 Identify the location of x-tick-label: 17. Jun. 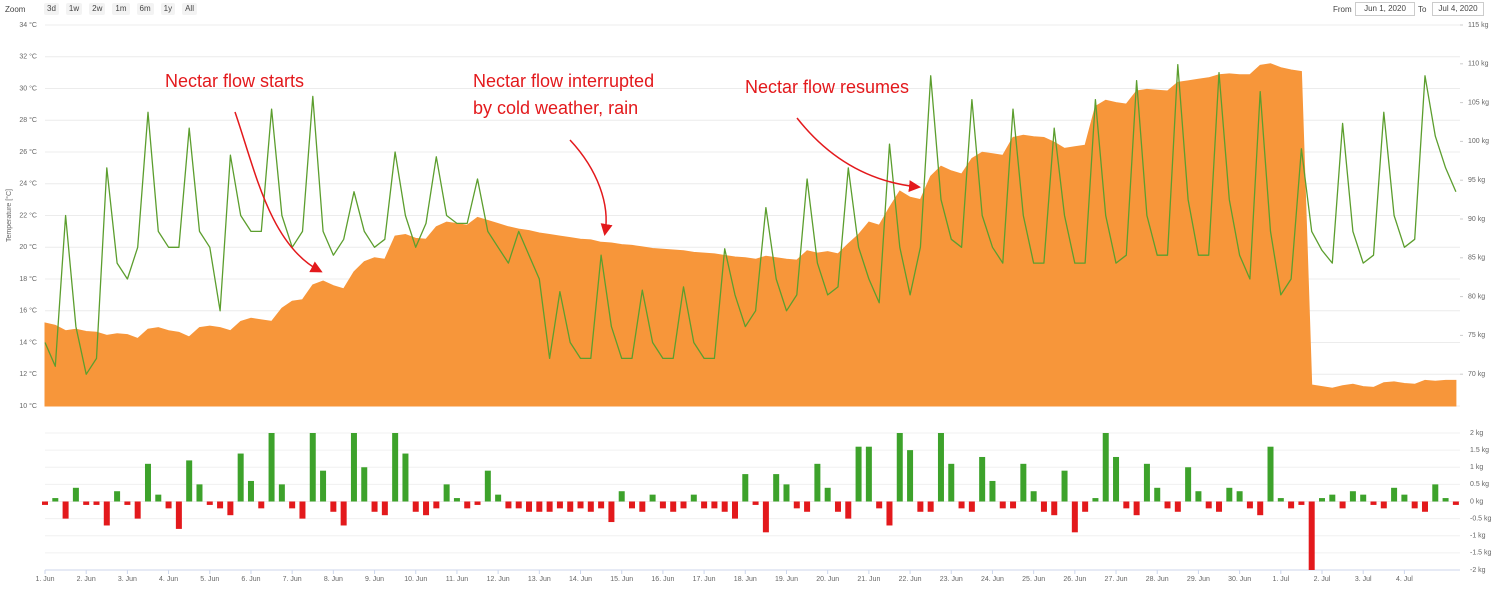
(704, 579).